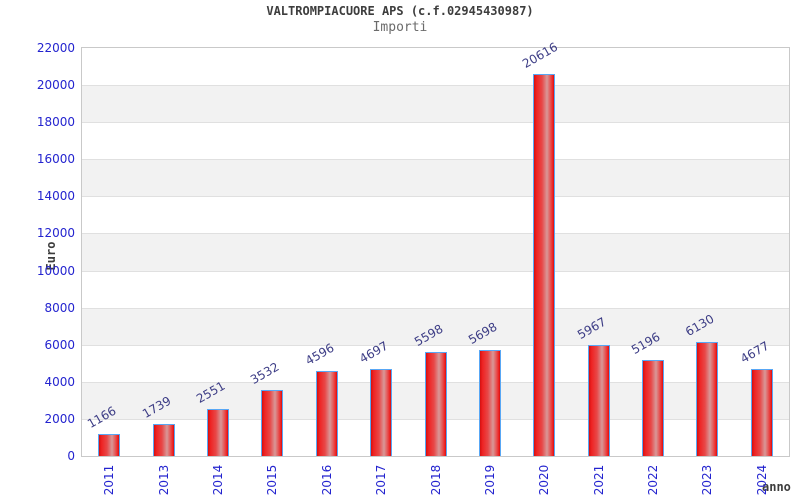  What do you see at coordinates (55, 48) in the screenshot?
I see `y-tick-label: 22000` at bounding box center [55, 48].